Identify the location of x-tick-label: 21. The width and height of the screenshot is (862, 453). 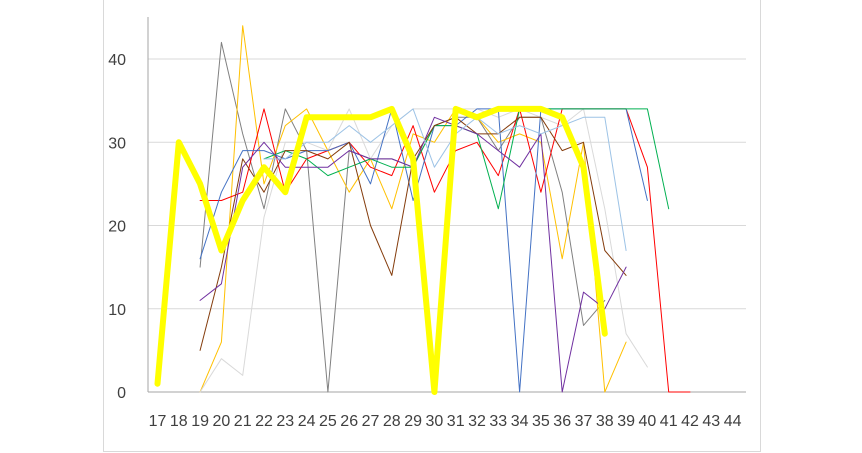
(243, 421).